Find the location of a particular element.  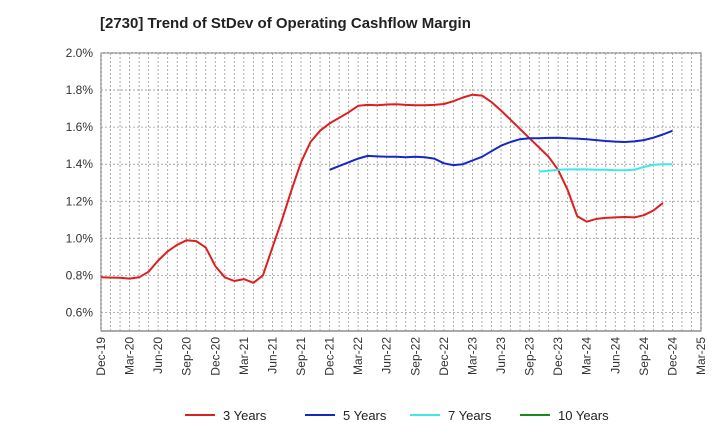

x-tick-label: Mar-20 is located at coordinates (130, 356).